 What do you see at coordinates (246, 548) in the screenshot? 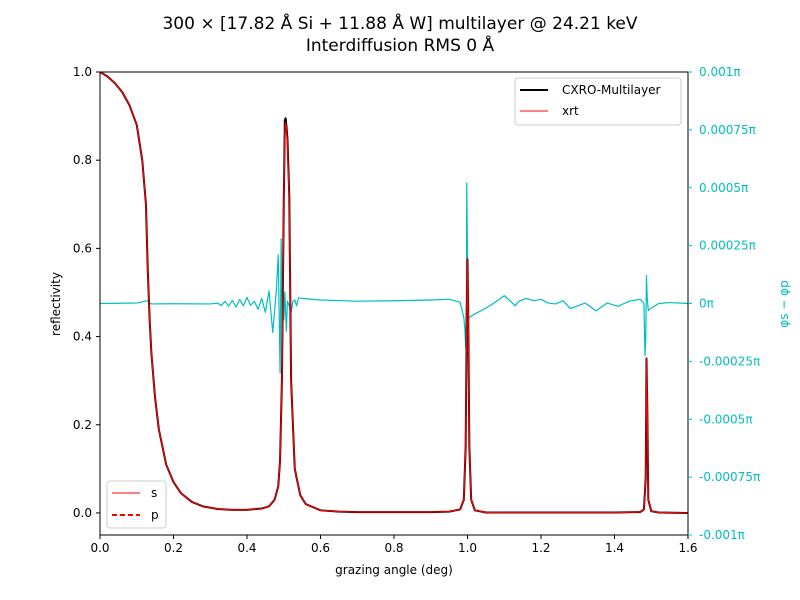
I see `x-tick-label: 0.4` at bounding box center [246, 548].